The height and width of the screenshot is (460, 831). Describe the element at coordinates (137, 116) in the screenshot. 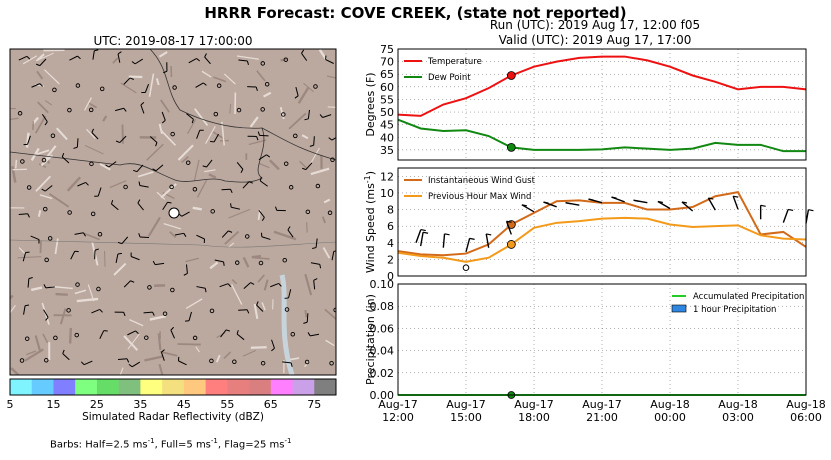

I see `county-boundary` at that location.